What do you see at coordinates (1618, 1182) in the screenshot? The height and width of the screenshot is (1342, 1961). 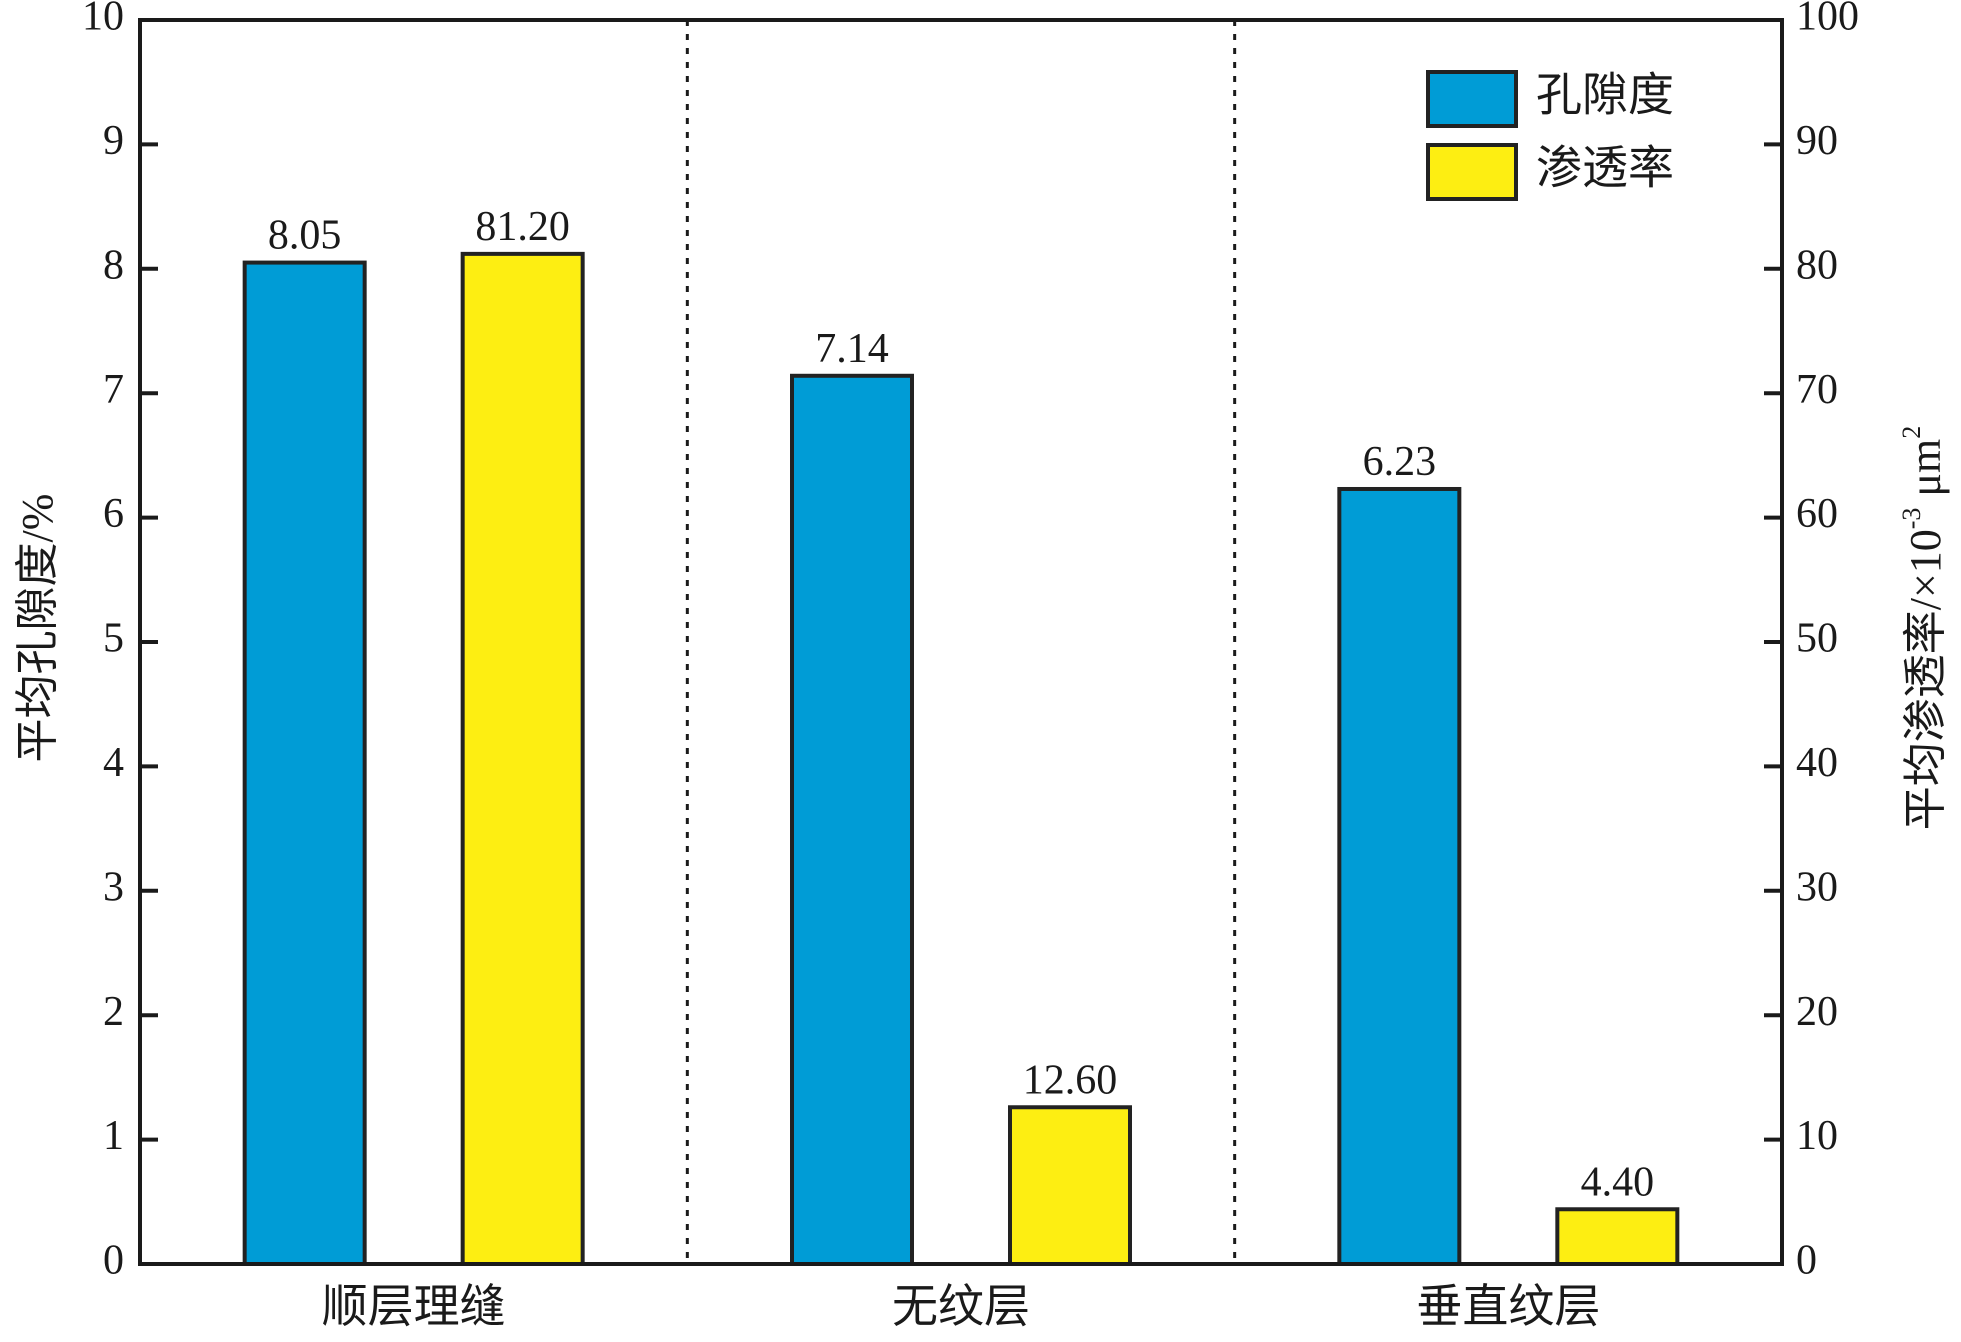 I see `data-label: 4.40` at bounding box center [1618, 1182].